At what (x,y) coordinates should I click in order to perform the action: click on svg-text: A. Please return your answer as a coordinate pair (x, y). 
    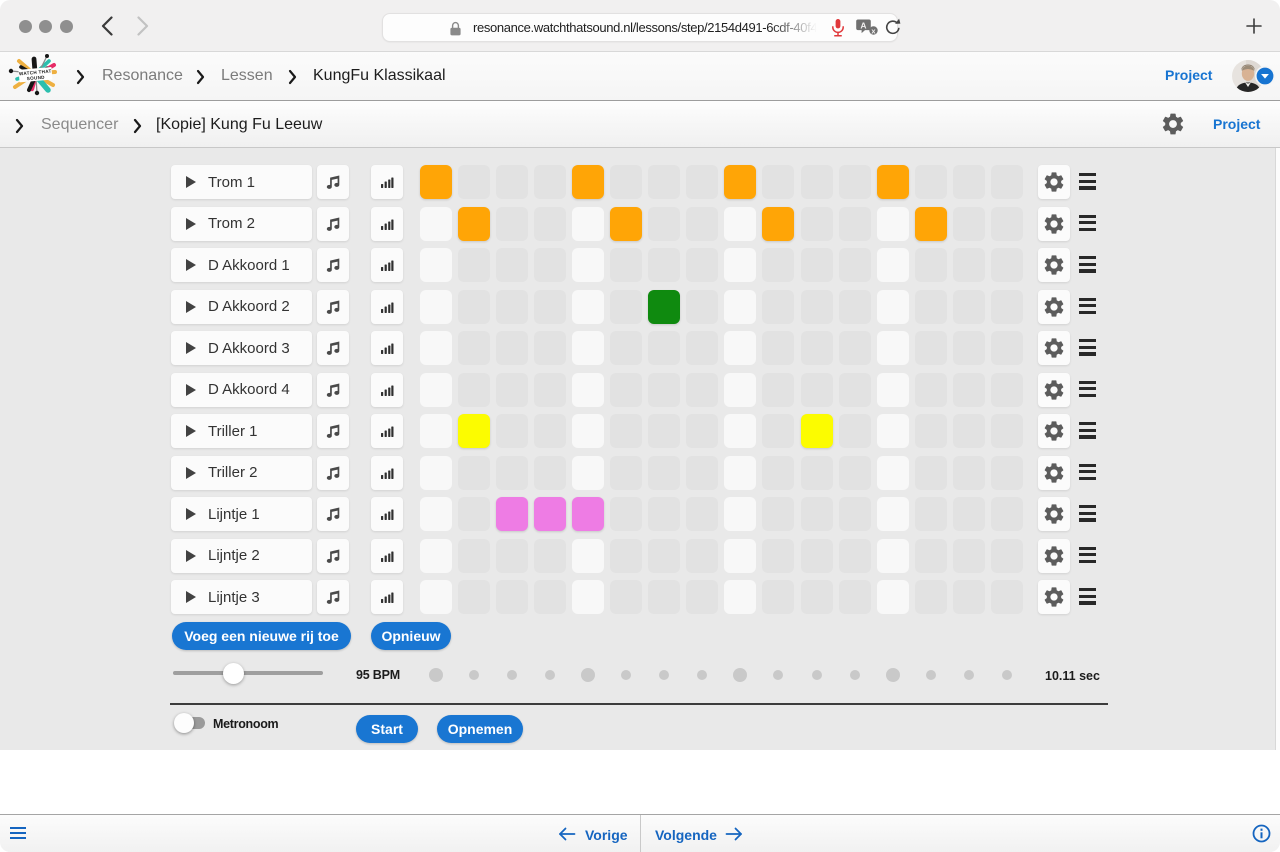
    Looking at the image, I should click on (863, 26).